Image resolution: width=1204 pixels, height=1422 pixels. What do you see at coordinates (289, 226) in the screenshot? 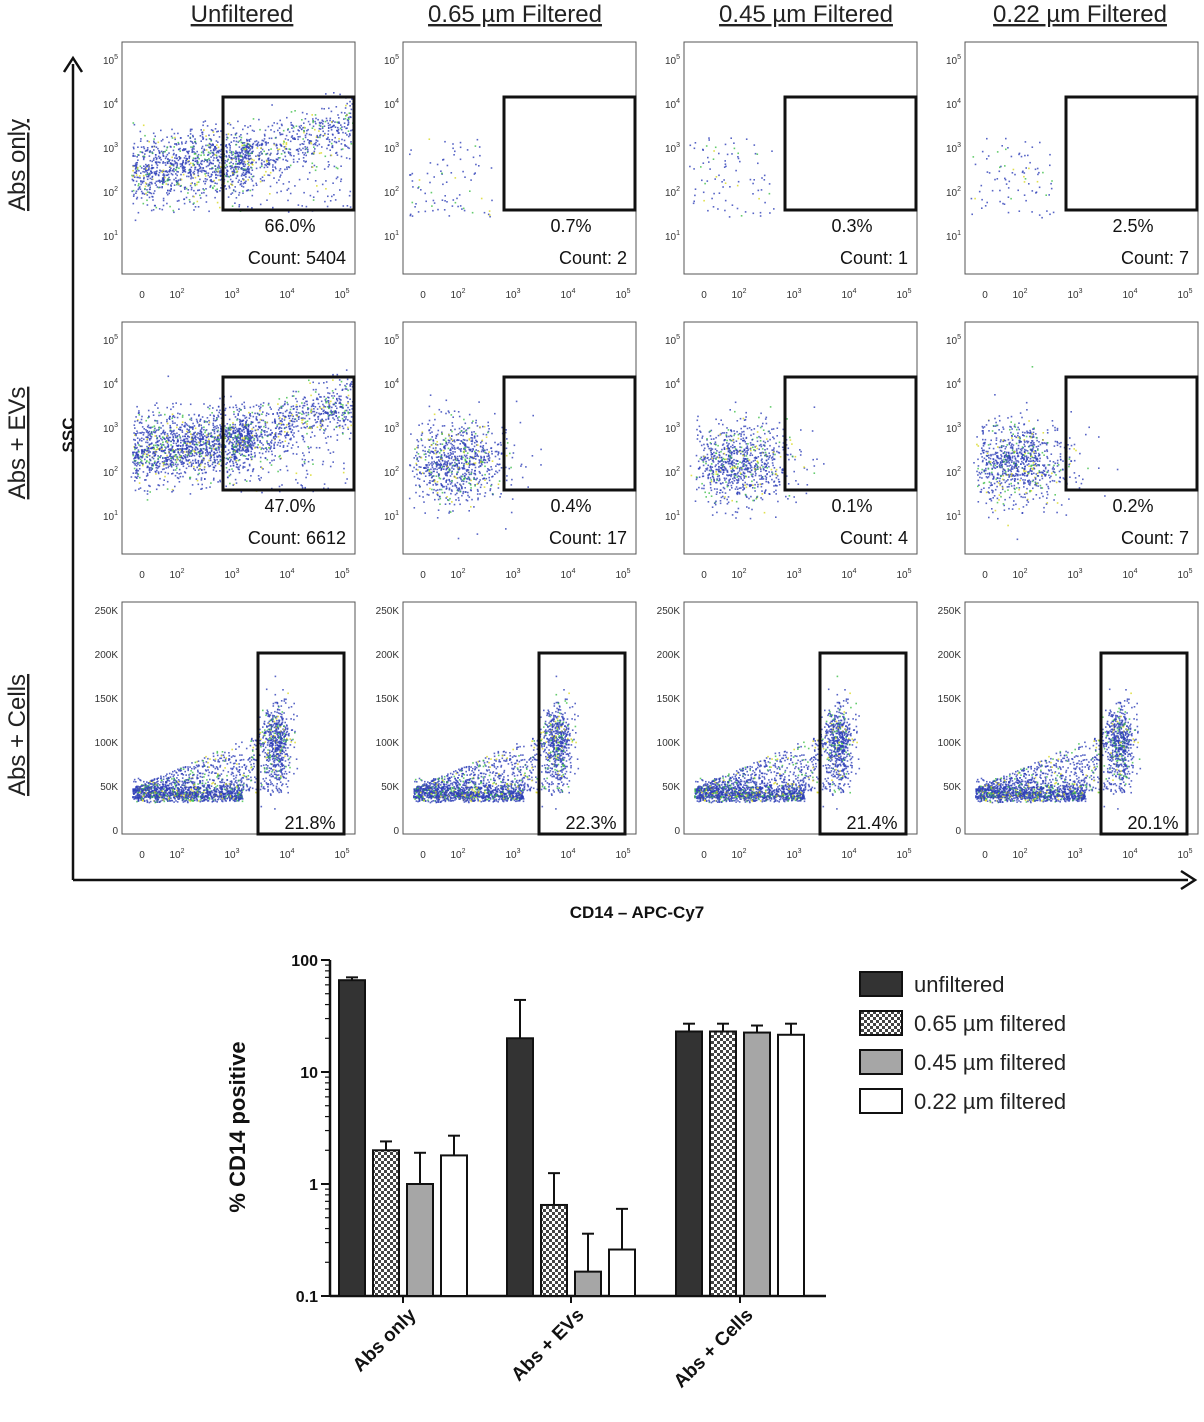
I see `gate-percent: 66.0%` at bounding box center [289, 226].